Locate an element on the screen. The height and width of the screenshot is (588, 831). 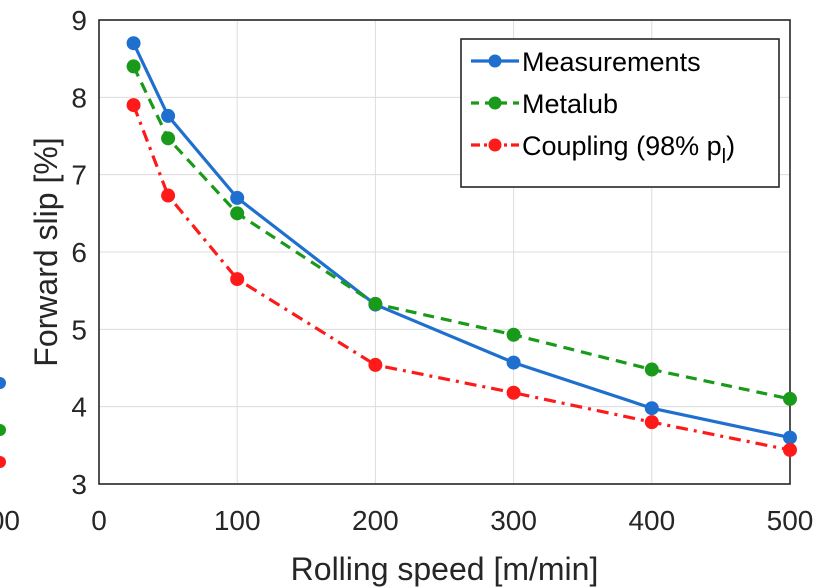
left-neighbor-fragment: 00 is located at coordinates (10, 456).